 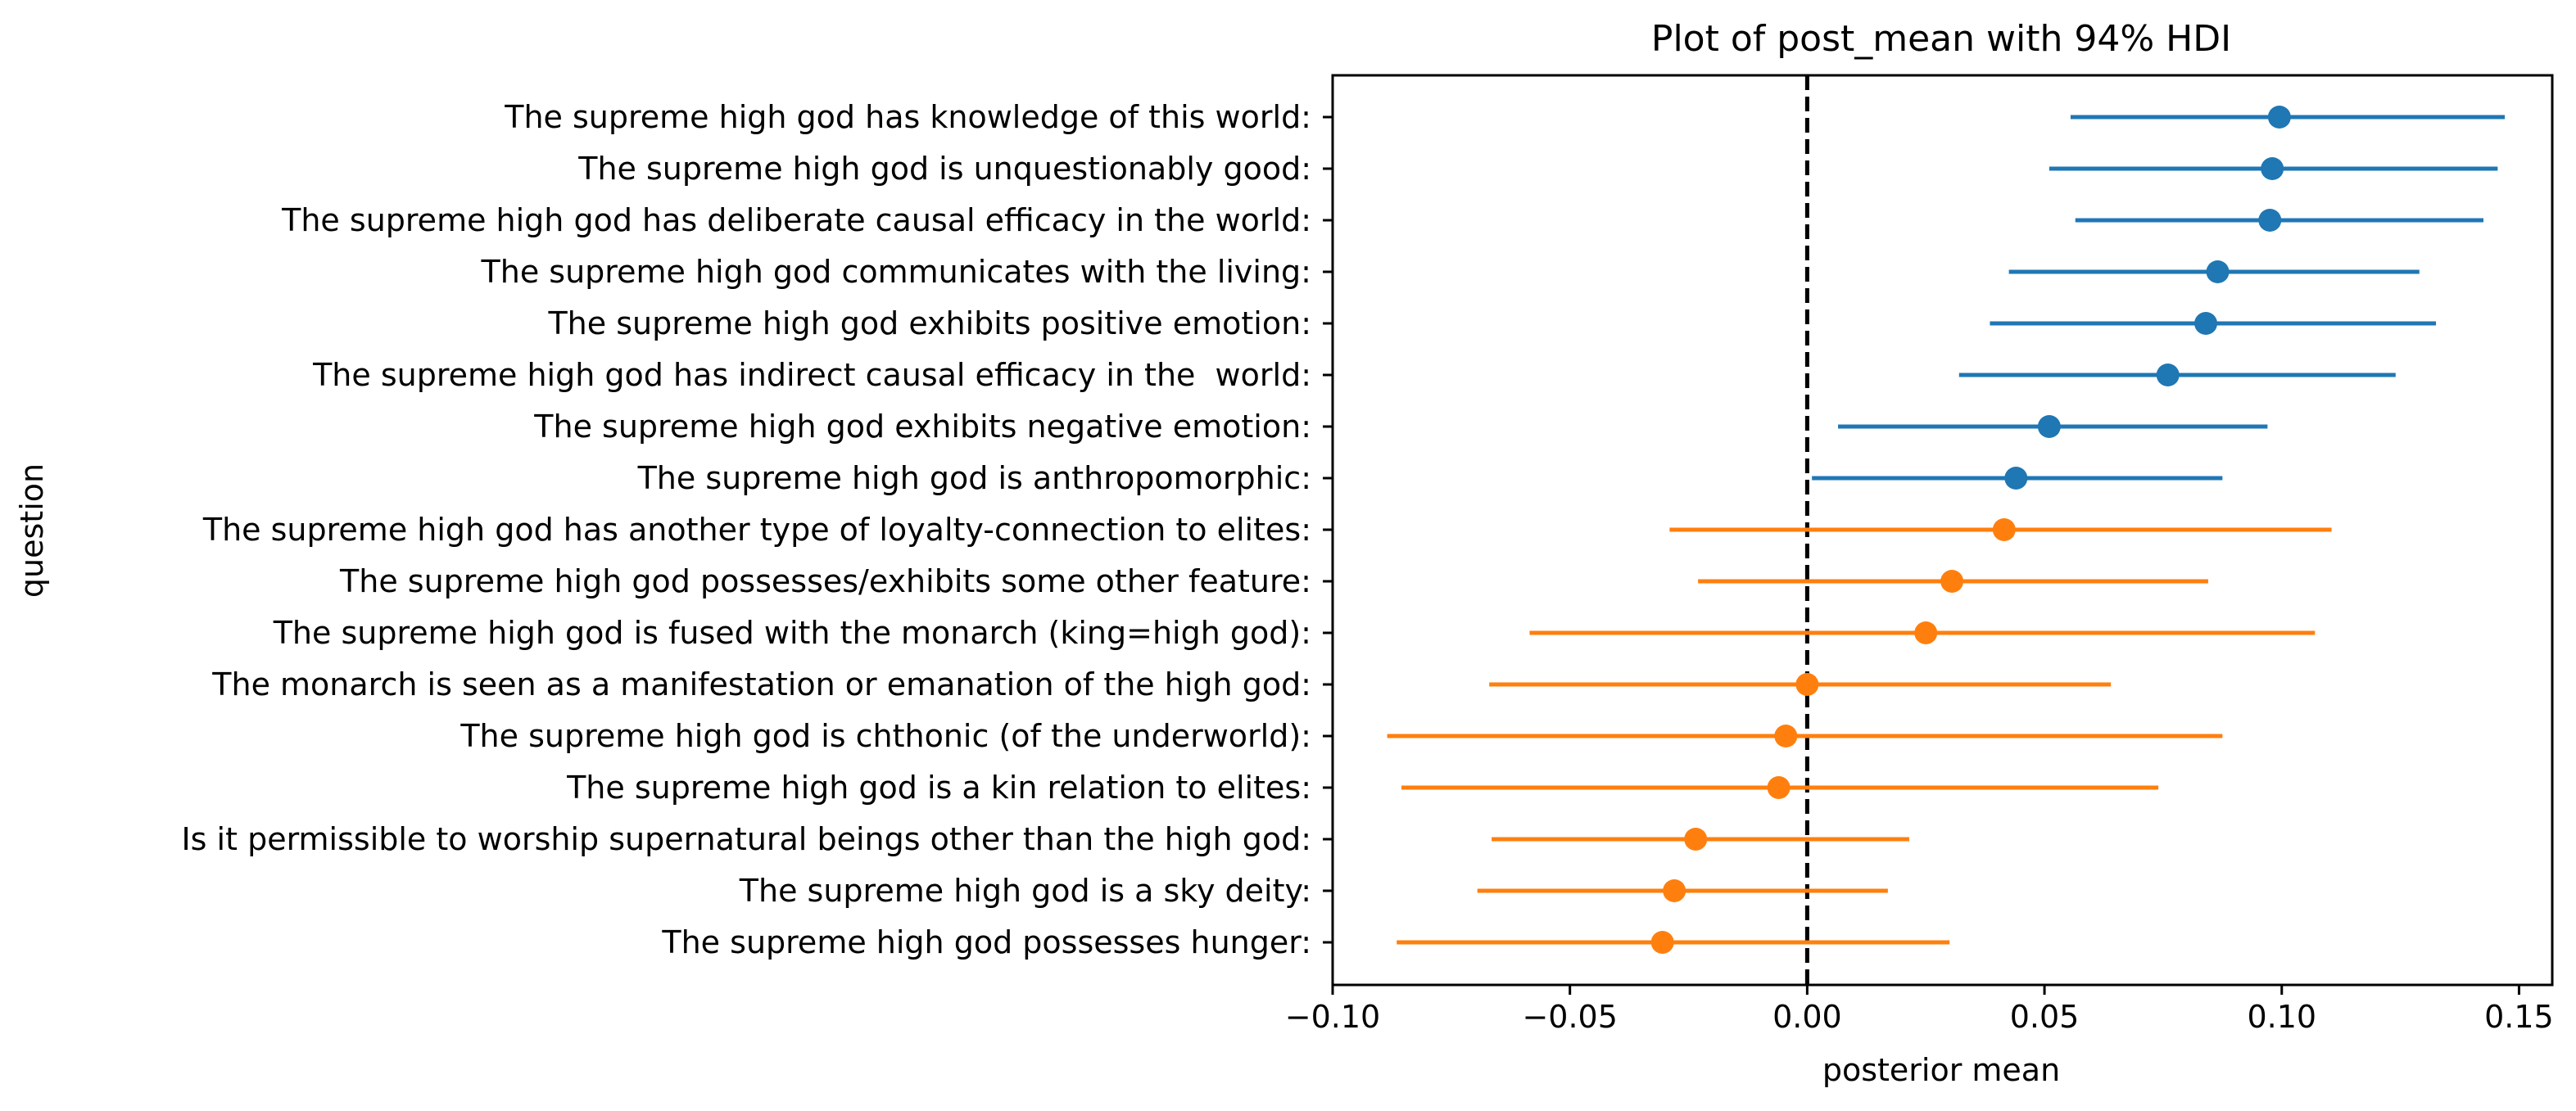 What do you see at coordinates (2045, 1017) in the screenshot?
I see `x-tick-label: 0.05` at bounding box center [2045, 1017].